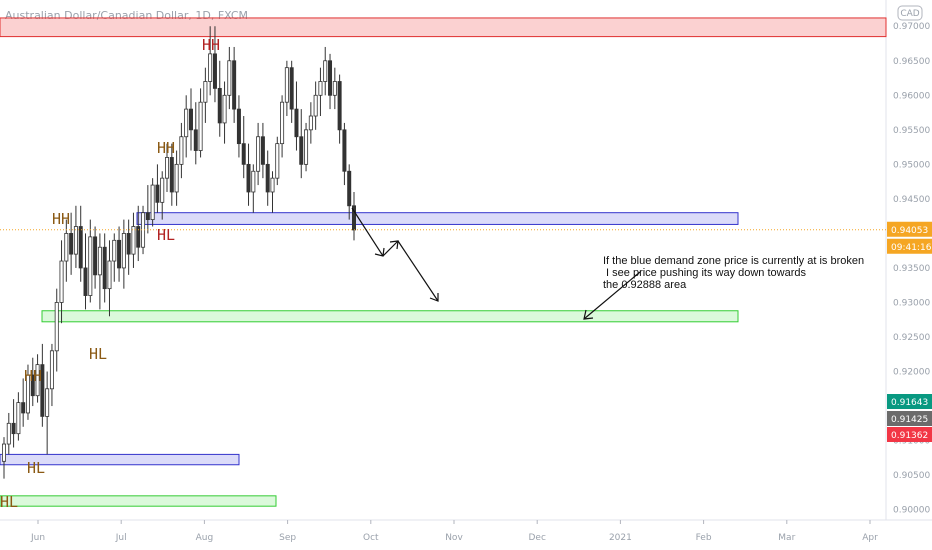  Describe the element at coordinates (287, 538) in the screenshot. I see `x-tick-label: Sep` at that location.